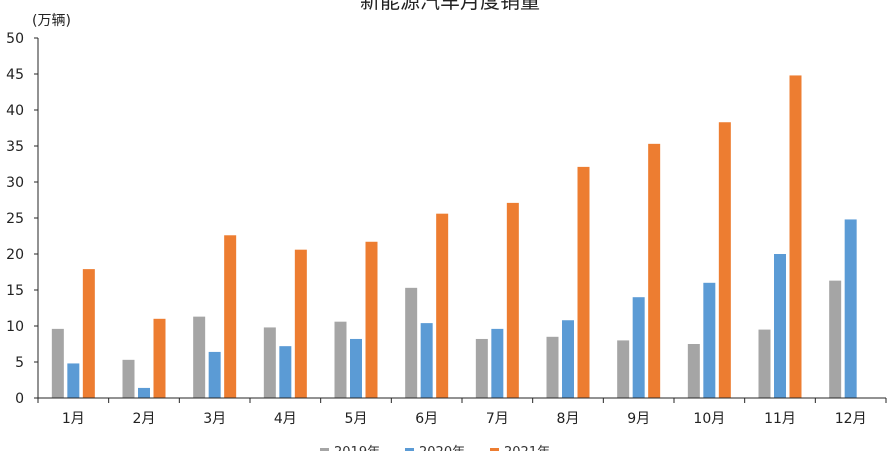 Image resolution: width=896 pixels, height=451 pixels. What do you see at coordinates (497, 419) in the screenshot?
I see `x-tick-label: 7月` at bounding box center [497, 419].